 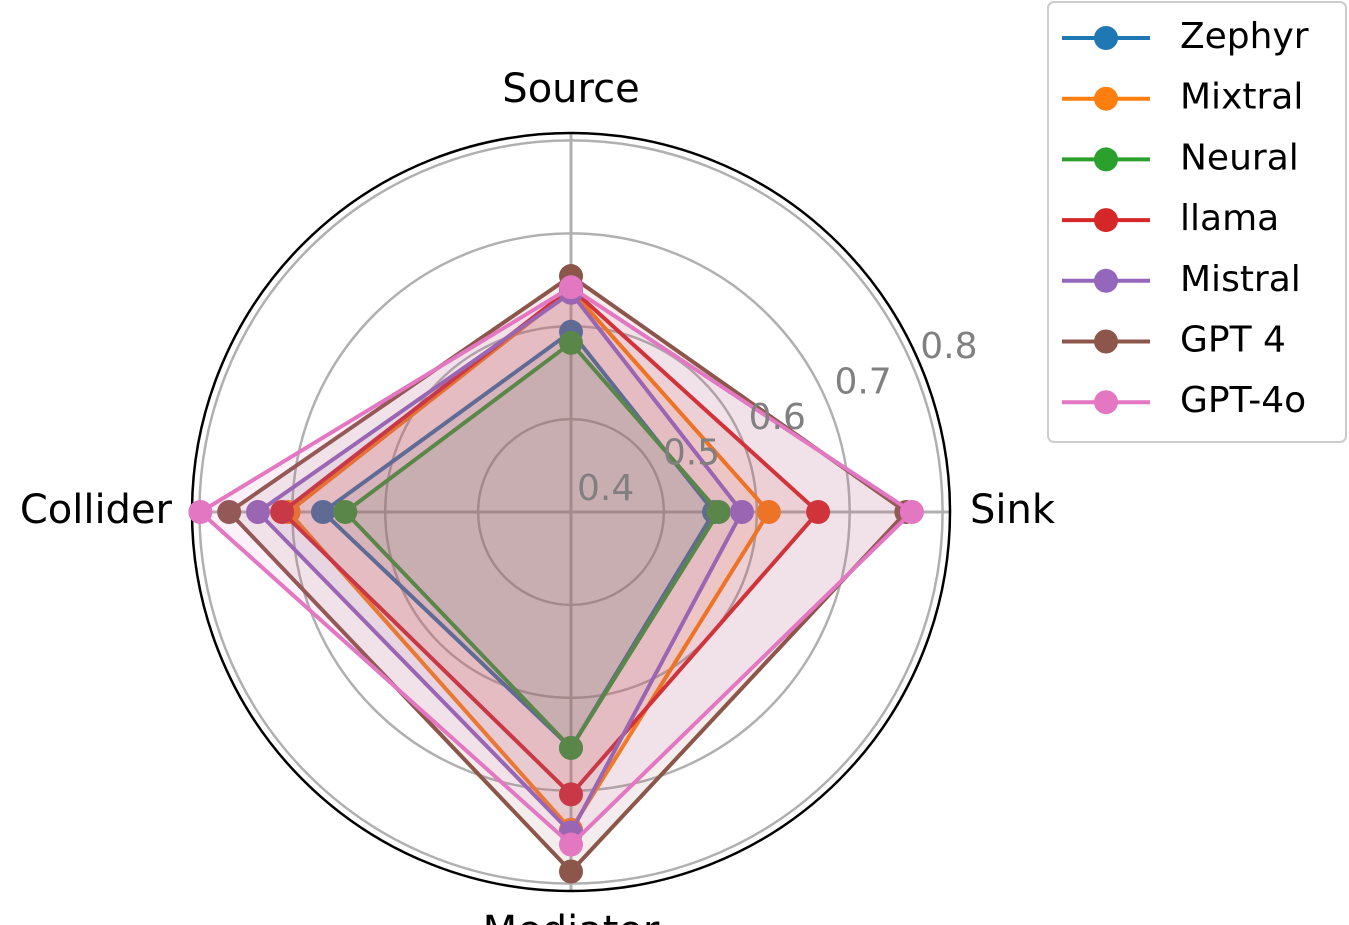 What do you see at coordinates (691, 452) in the screenshot?
I see `r-tick-label: 0.5` at bounding box center [691, 452].